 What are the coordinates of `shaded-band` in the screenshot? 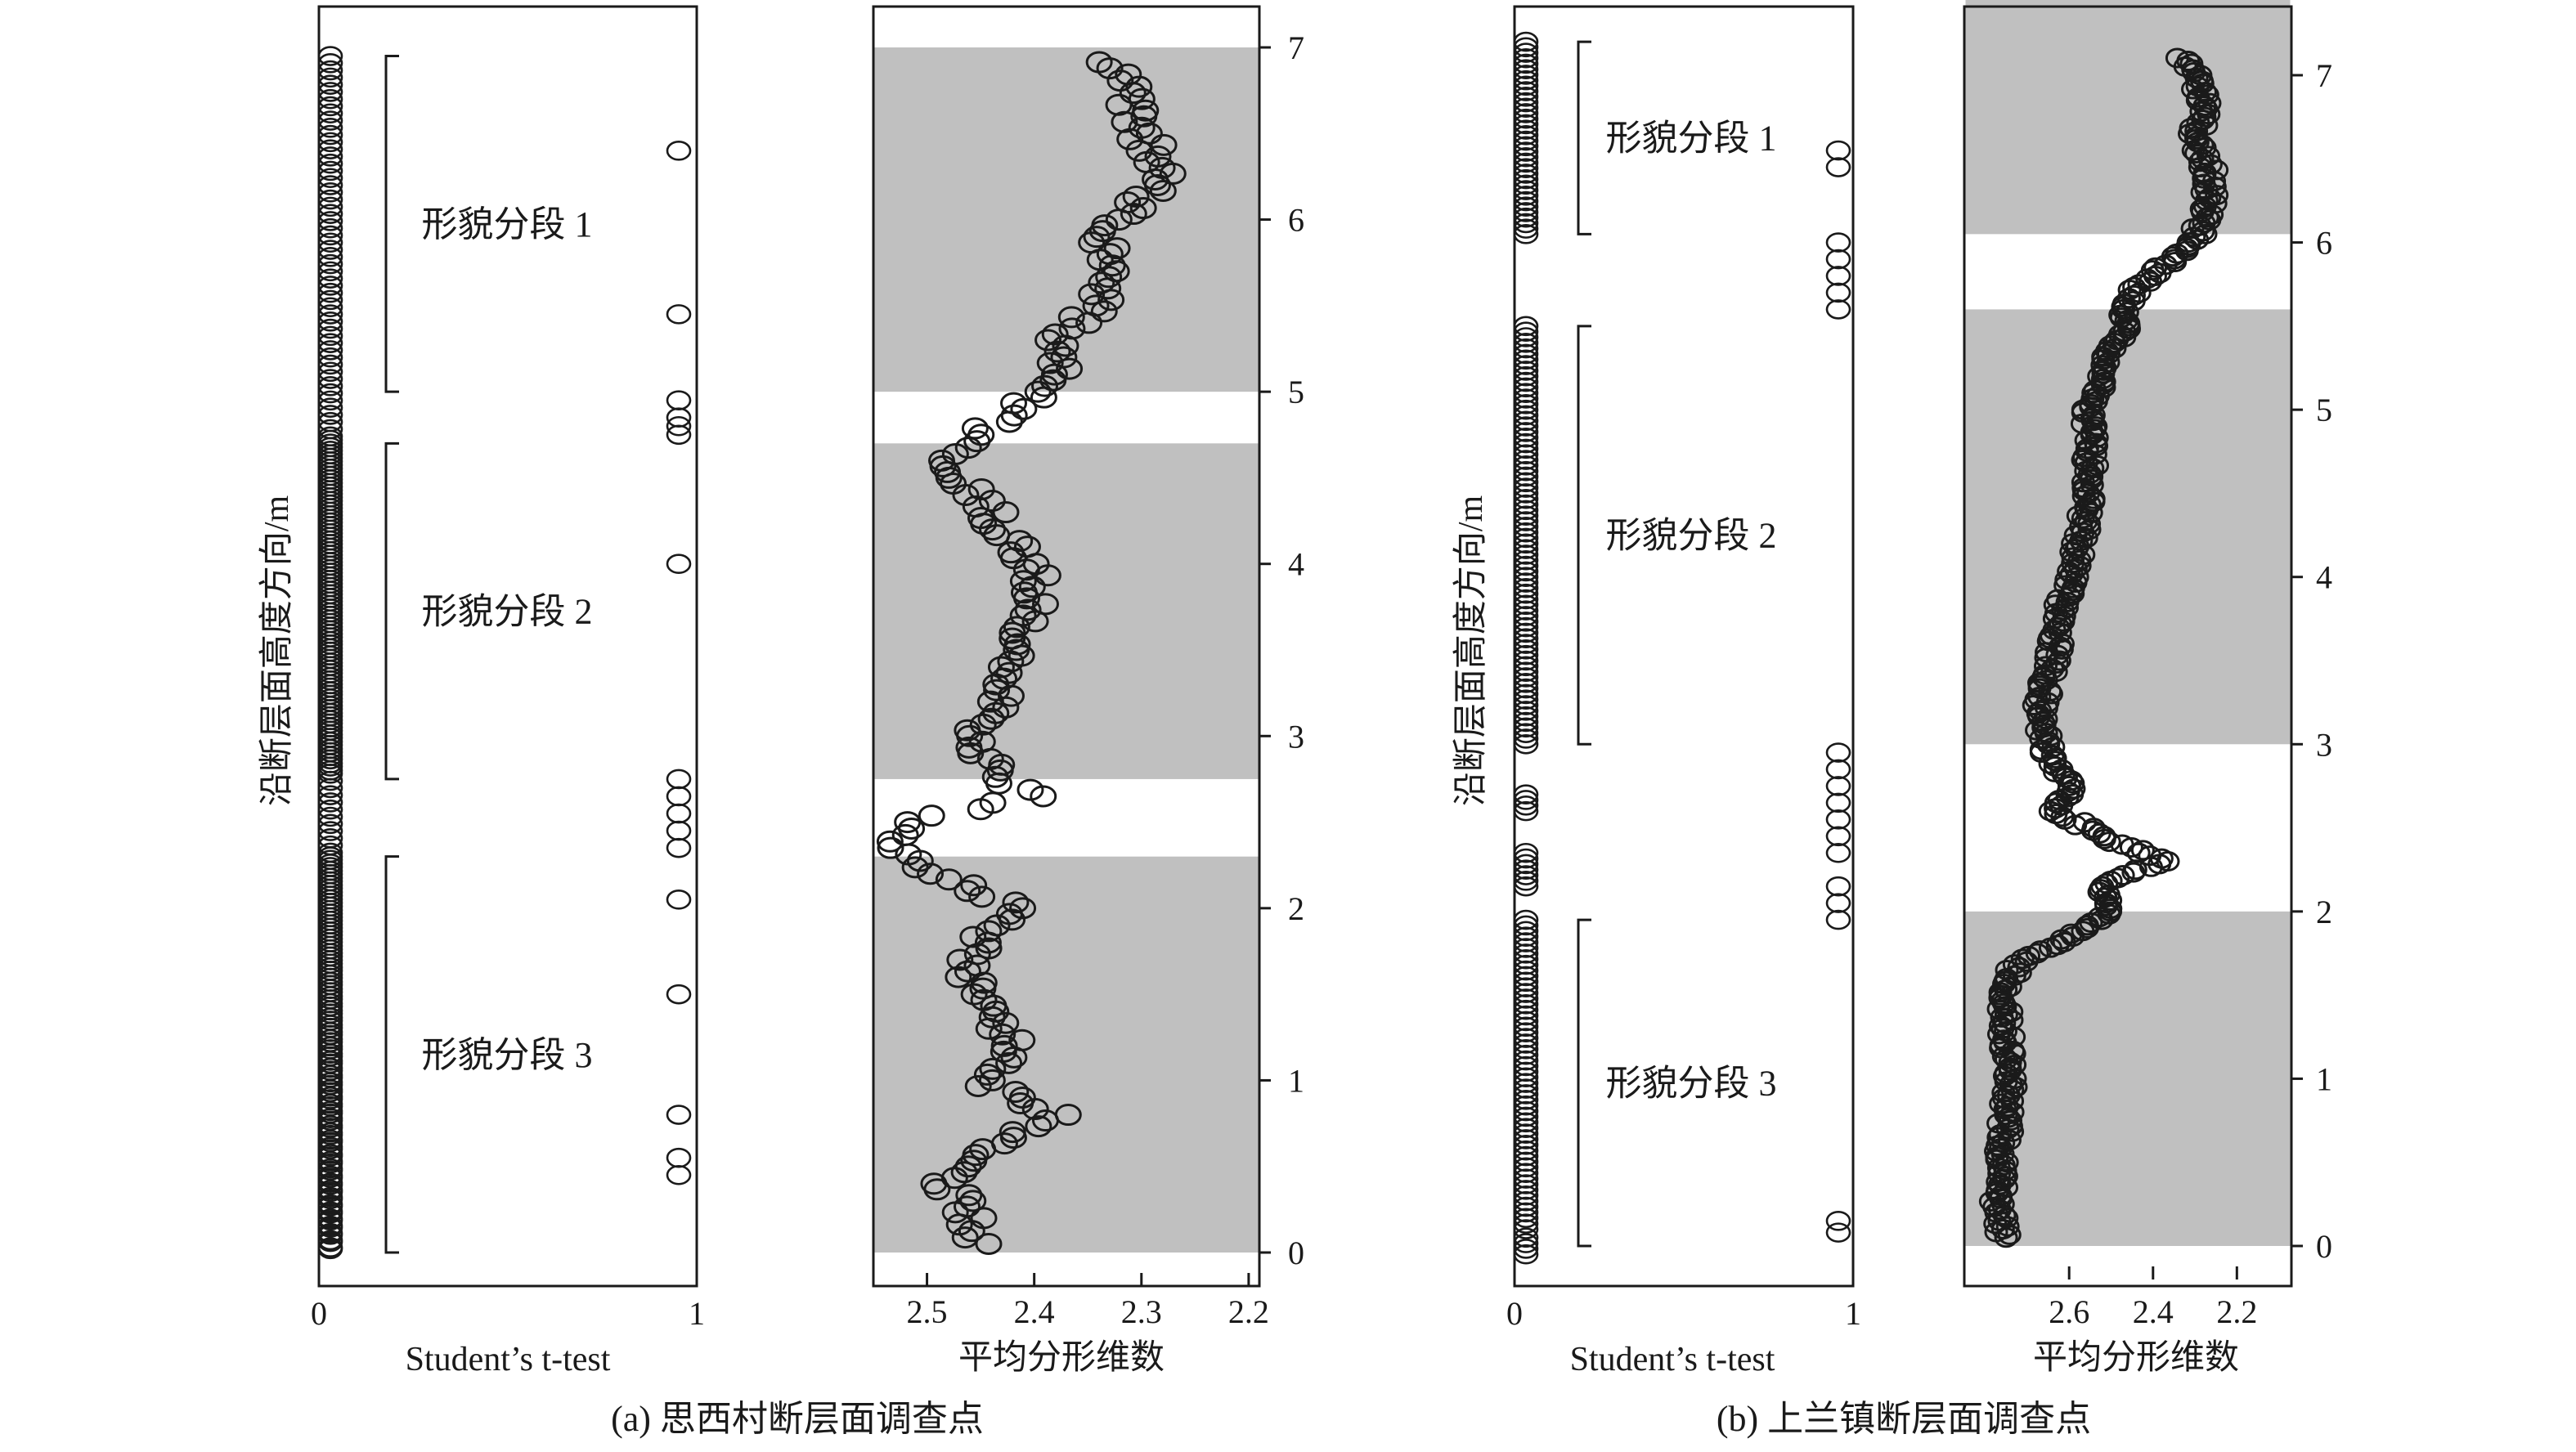 It's located at (1066, 1054).